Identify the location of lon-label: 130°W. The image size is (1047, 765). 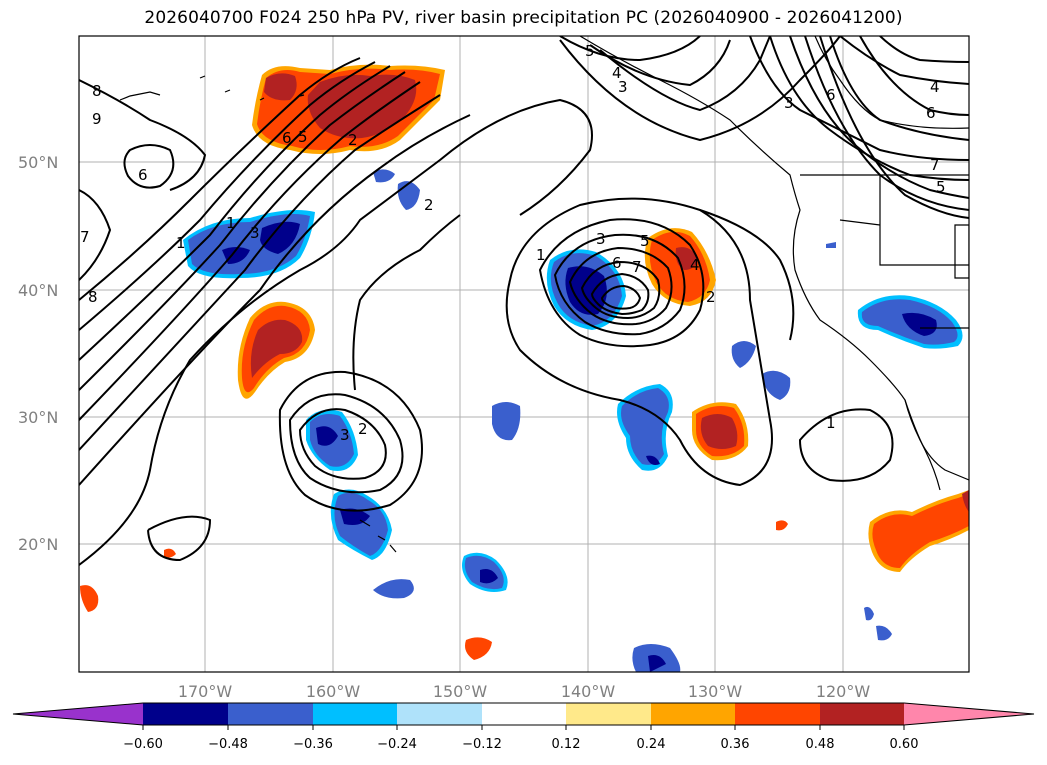
(715, 691).